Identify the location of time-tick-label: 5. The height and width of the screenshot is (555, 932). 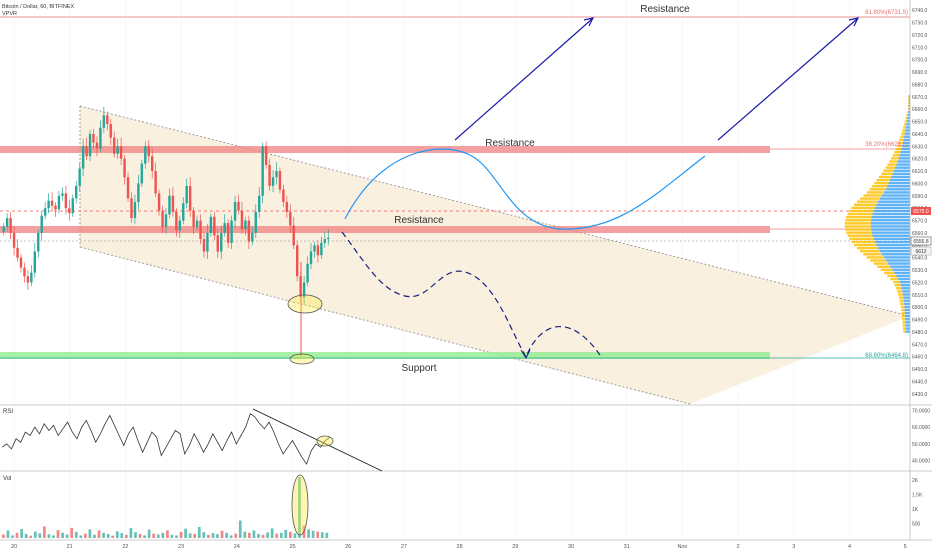
(905, 547).